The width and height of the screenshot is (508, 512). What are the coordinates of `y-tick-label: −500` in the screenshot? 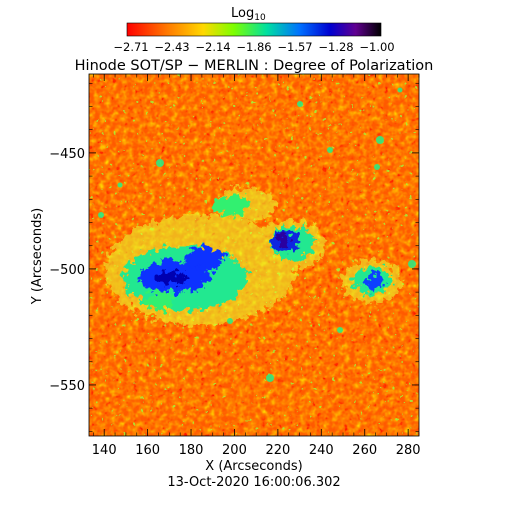 It's located at (67, 270).